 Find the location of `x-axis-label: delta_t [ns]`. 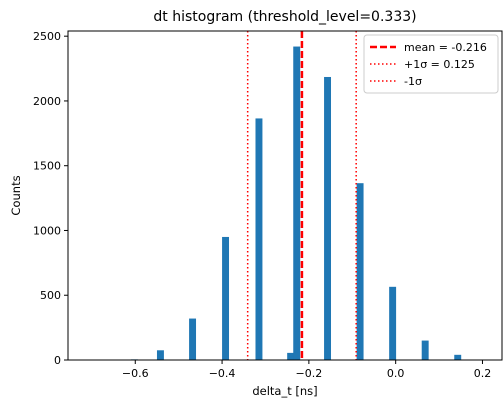

x-axis-label: delta_t [ns] is located at coordinates (284, 391).